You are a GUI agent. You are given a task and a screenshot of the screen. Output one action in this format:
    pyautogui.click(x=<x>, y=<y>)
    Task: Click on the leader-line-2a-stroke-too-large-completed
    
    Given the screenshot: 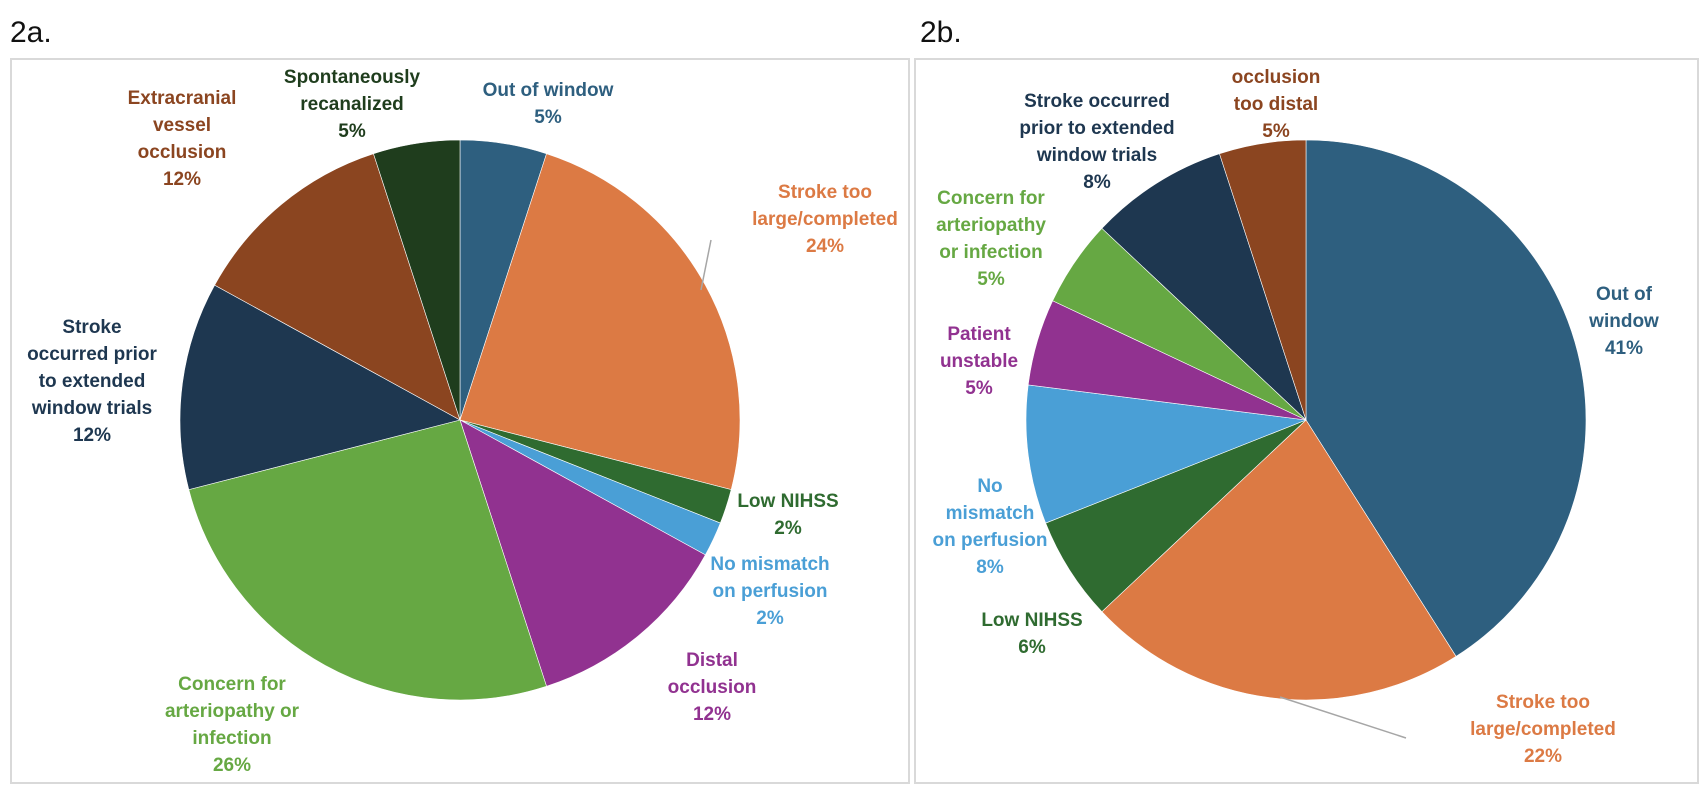 What is the action you would take?
    pyautogui.click(x=706, y=265)
    